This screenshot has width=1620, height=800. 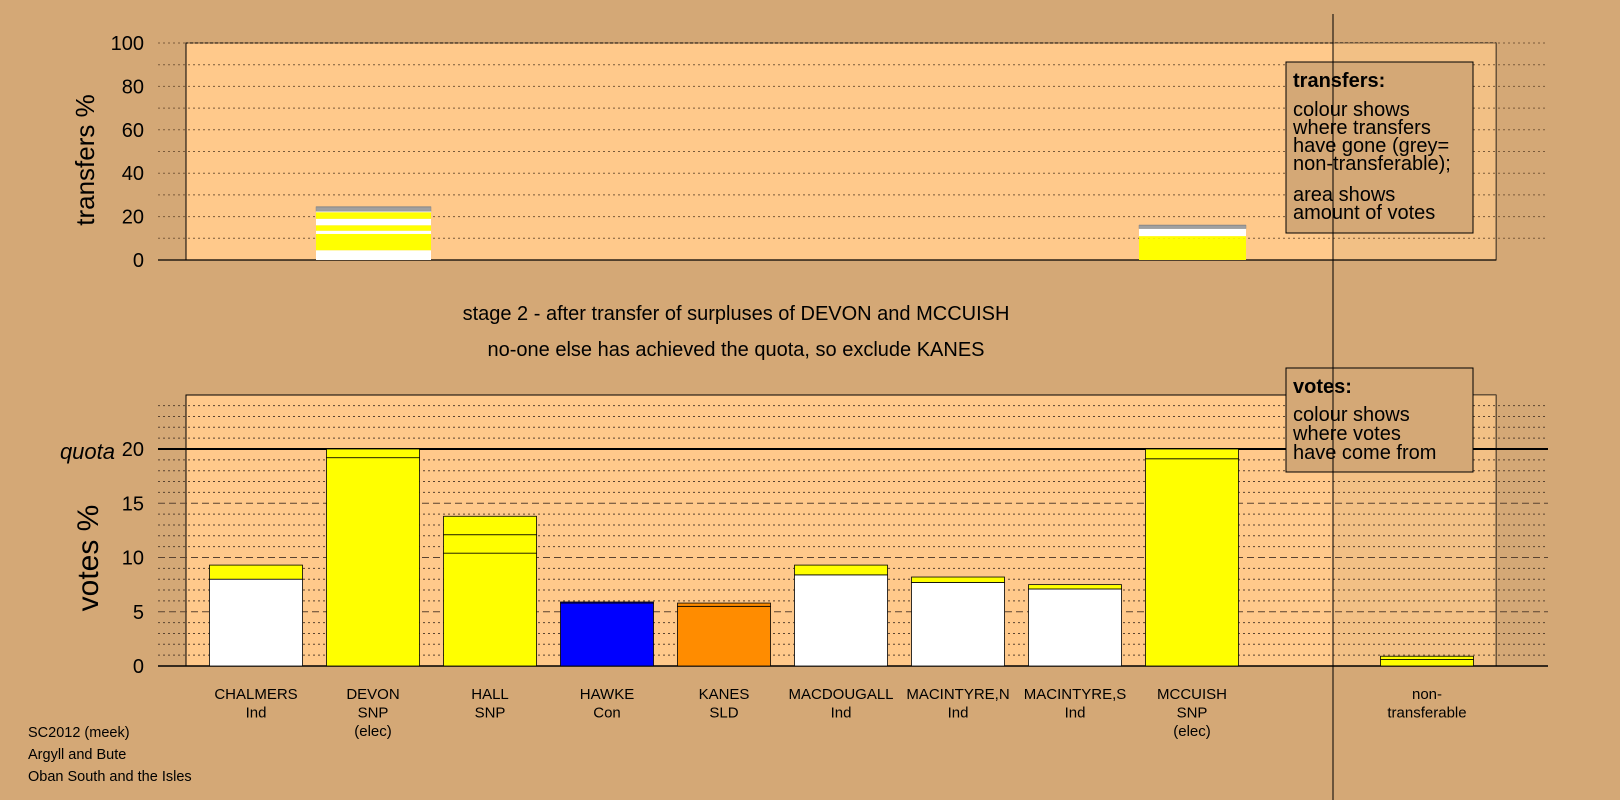 What do you see at coordinates (607, 694) in the screenshot?
I see `x-category-label: HAWKE` at bounding box center [607, 694].